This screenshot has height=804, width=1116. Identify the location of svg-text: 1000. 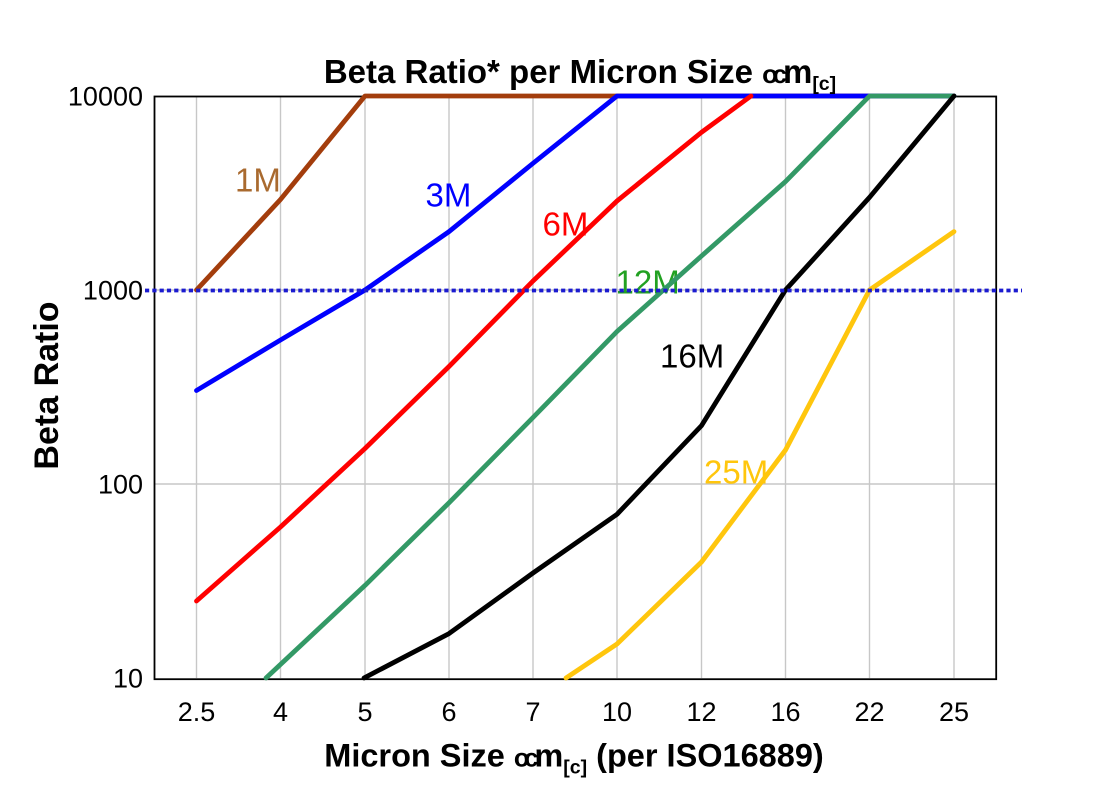
(113, 291).